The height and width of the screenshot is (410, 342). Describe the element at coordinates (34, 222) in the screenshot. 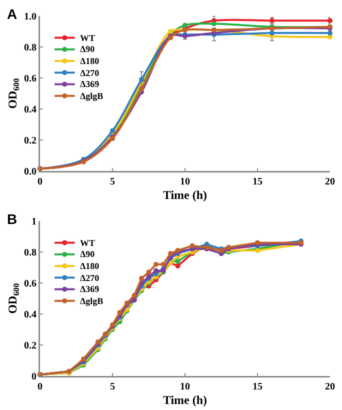

I see `y-tick-label: 1` at that location.